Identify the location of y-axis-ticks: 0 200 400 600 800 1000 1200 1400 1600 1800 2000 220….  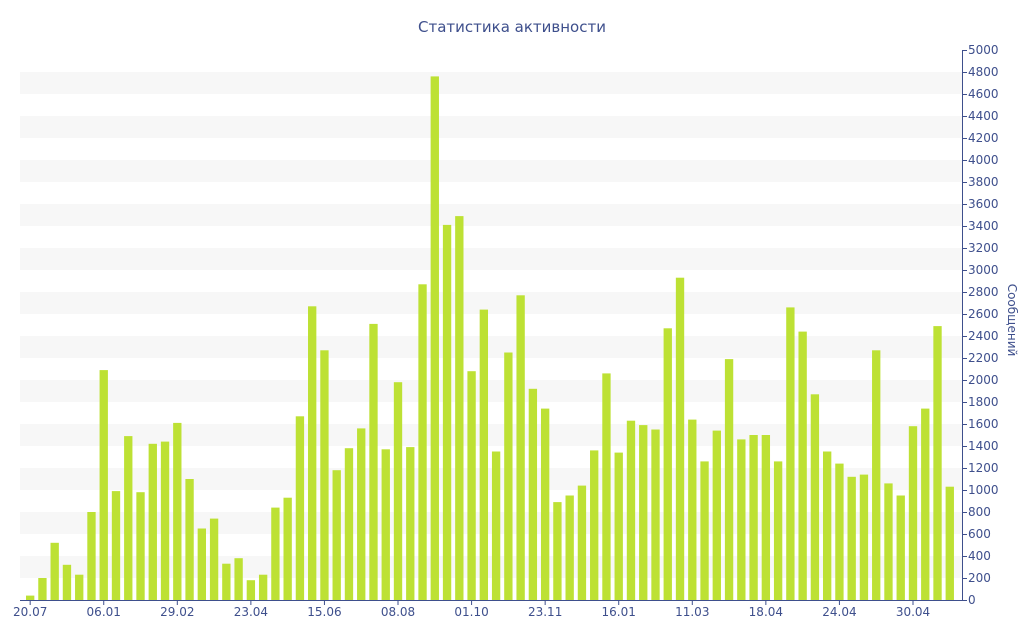
(980, 325).